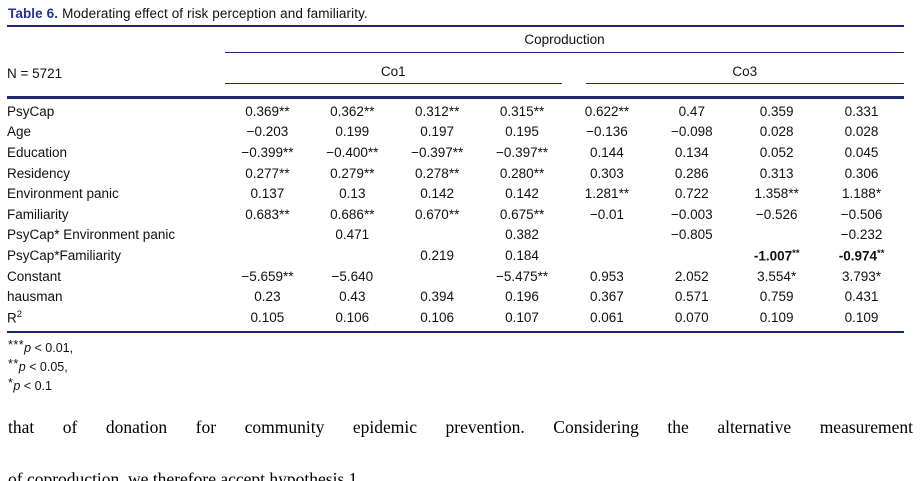  I want to click on table-cell: −0.203, so click(267, 132).